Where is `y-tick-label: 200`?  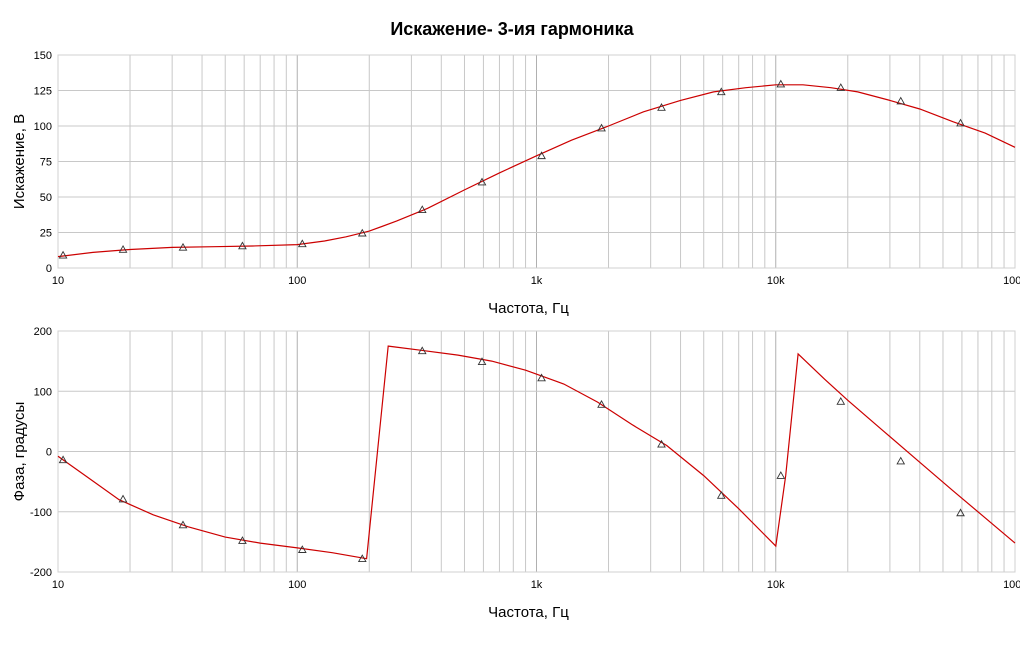 y-tick-label: 200 is located at coordinates (43, 332).